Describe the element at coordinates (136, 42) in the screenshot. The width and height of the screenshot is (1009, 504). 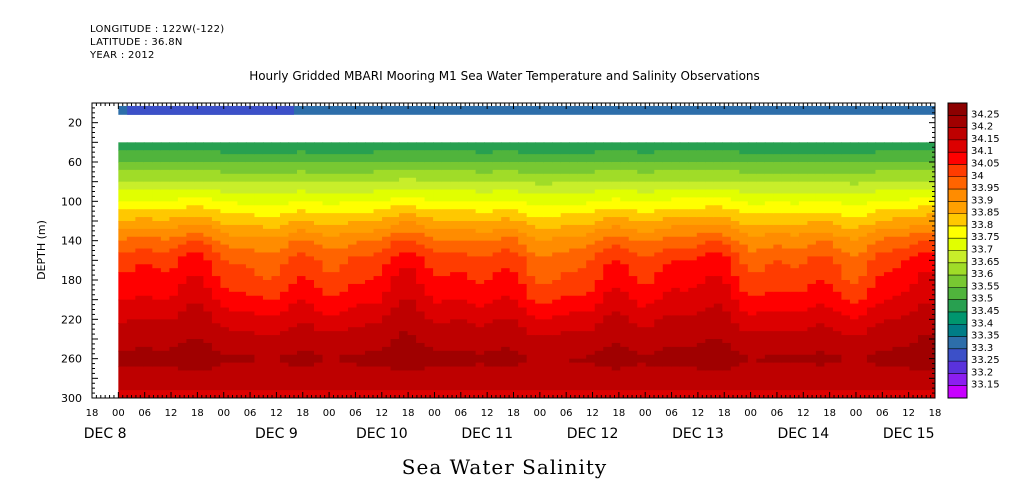
I see `latitude-label: LATITUDE : 36.8N` at that location.